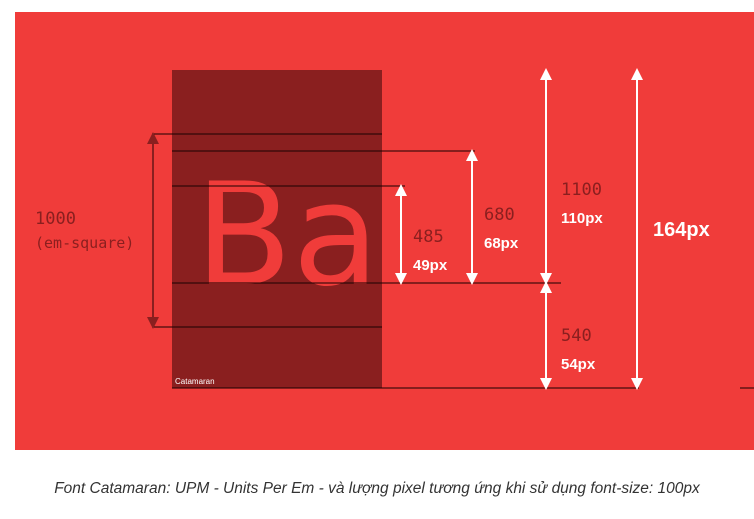 The image size is (754, 519). Describe the element at coordinates (428, 237) in the screenshot. I see `x-height-units: 485` at that location.